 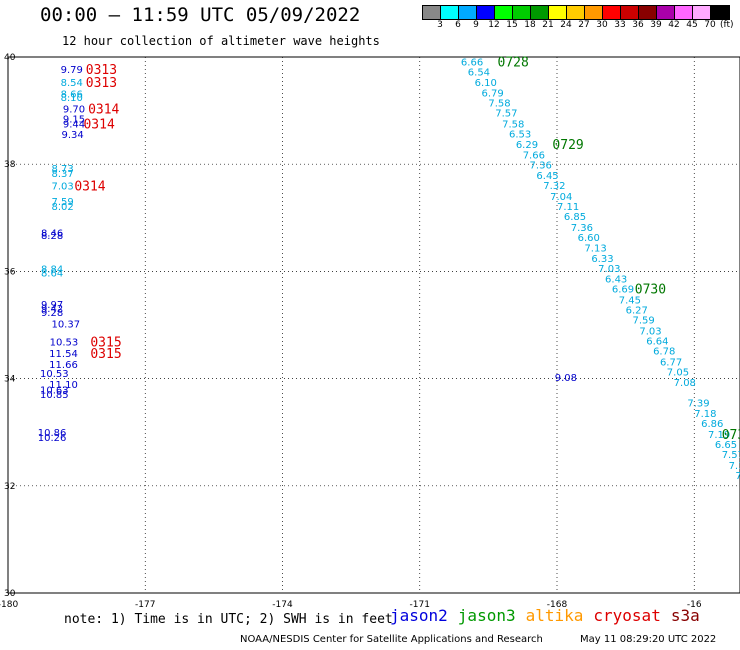 I want to click on swh-value-label: 7.39, so click(x=698, y=404).